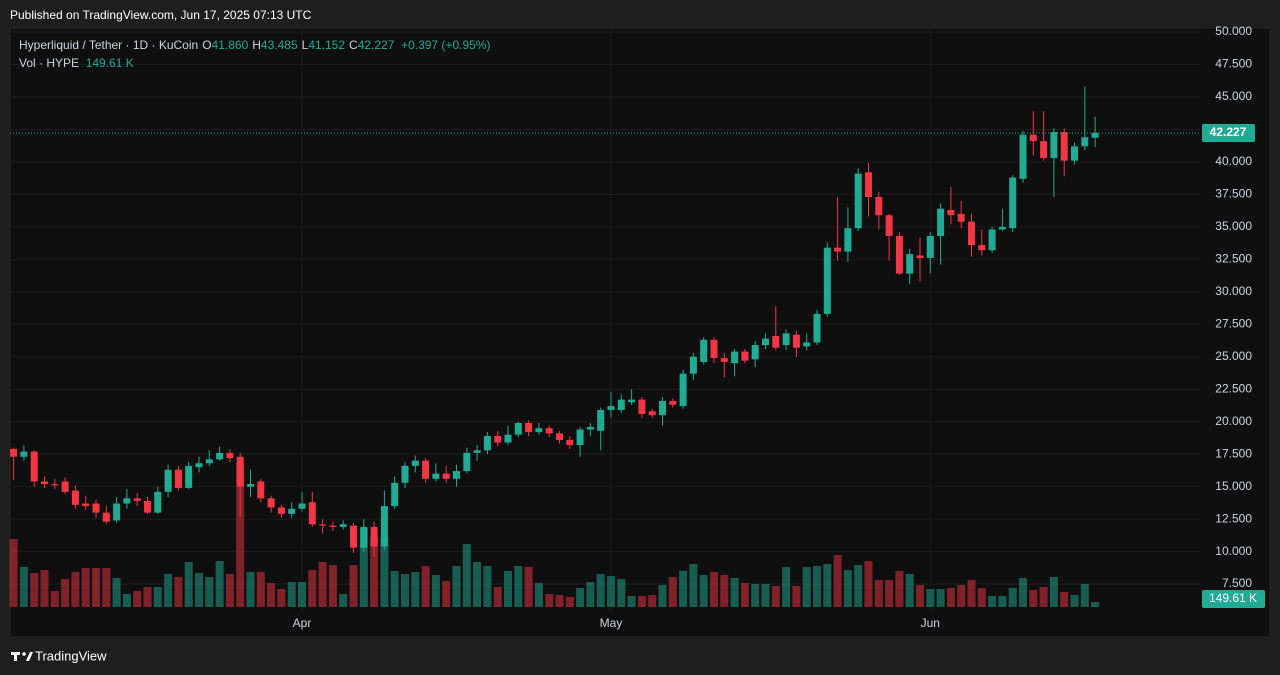 This screenshot has height=675, width=1280. Describe the element at coordinates (1233, 421) in the screenshot. I see `y-tick-label: 20.000` at that location.